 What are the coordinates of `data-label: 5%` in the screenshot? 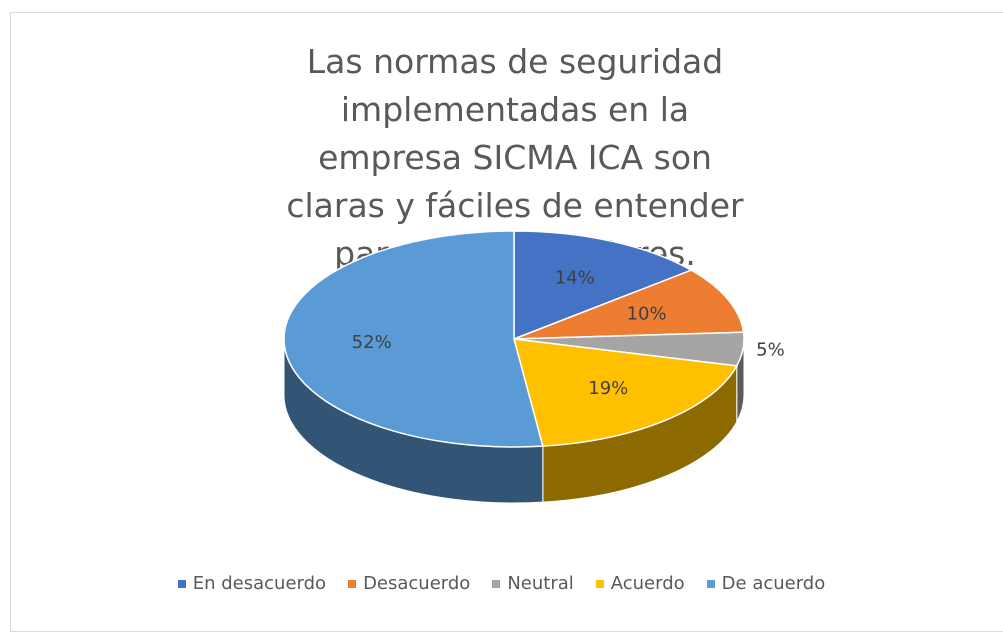 It's located at (770, 349).